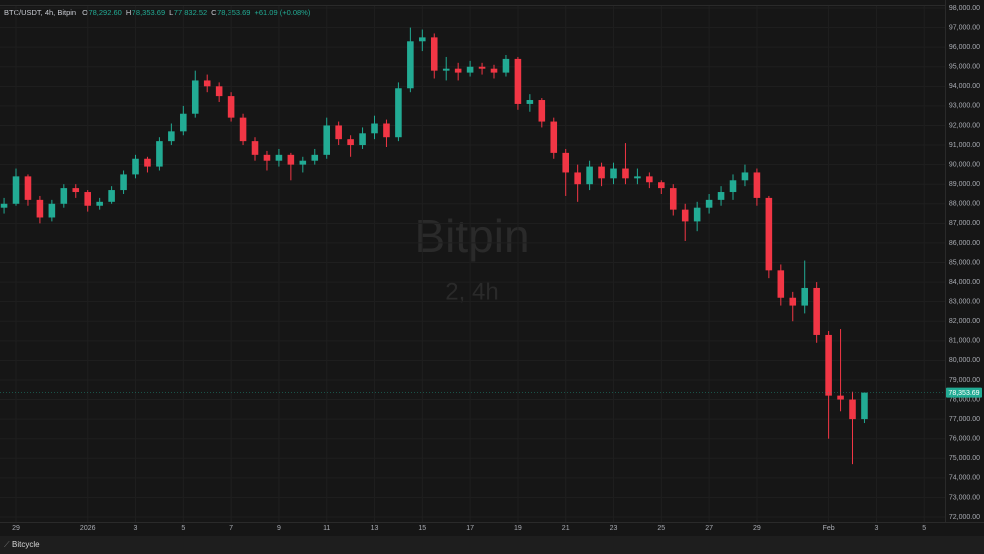 Image resolution: width=984 pixels, height=554 pixels. Describe the element at coordinates (518, 528) in the screenshot. I see `x-tick-label: 19` at that location.